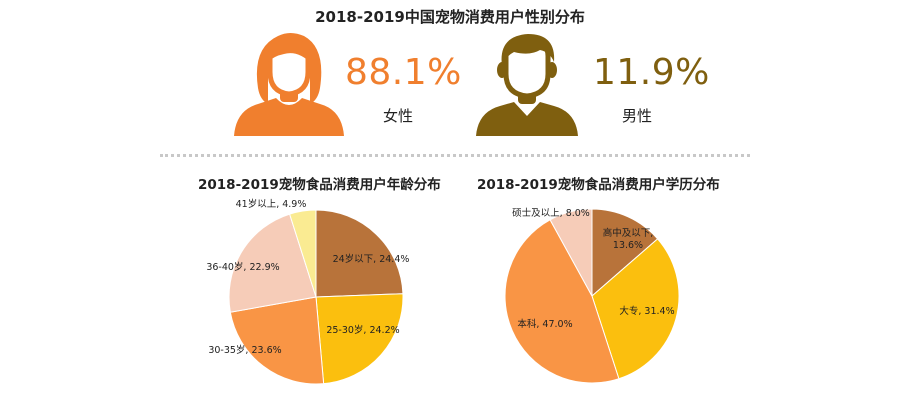 The width and height of the screenshot is (900, 400). Describe the element at coordinates (651, 72) in the screenshot. I see `male-percent: 11.9%` at that location.